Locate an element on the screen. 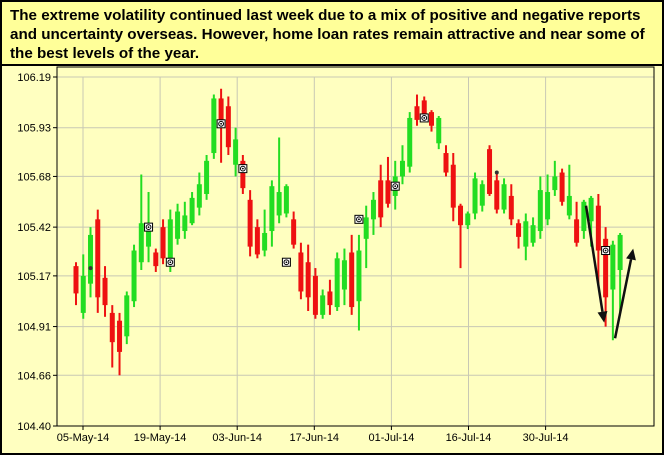 The image size is (664, 455). x-tick-label: 03-Jun-14 is located at coordinates (237, 438).